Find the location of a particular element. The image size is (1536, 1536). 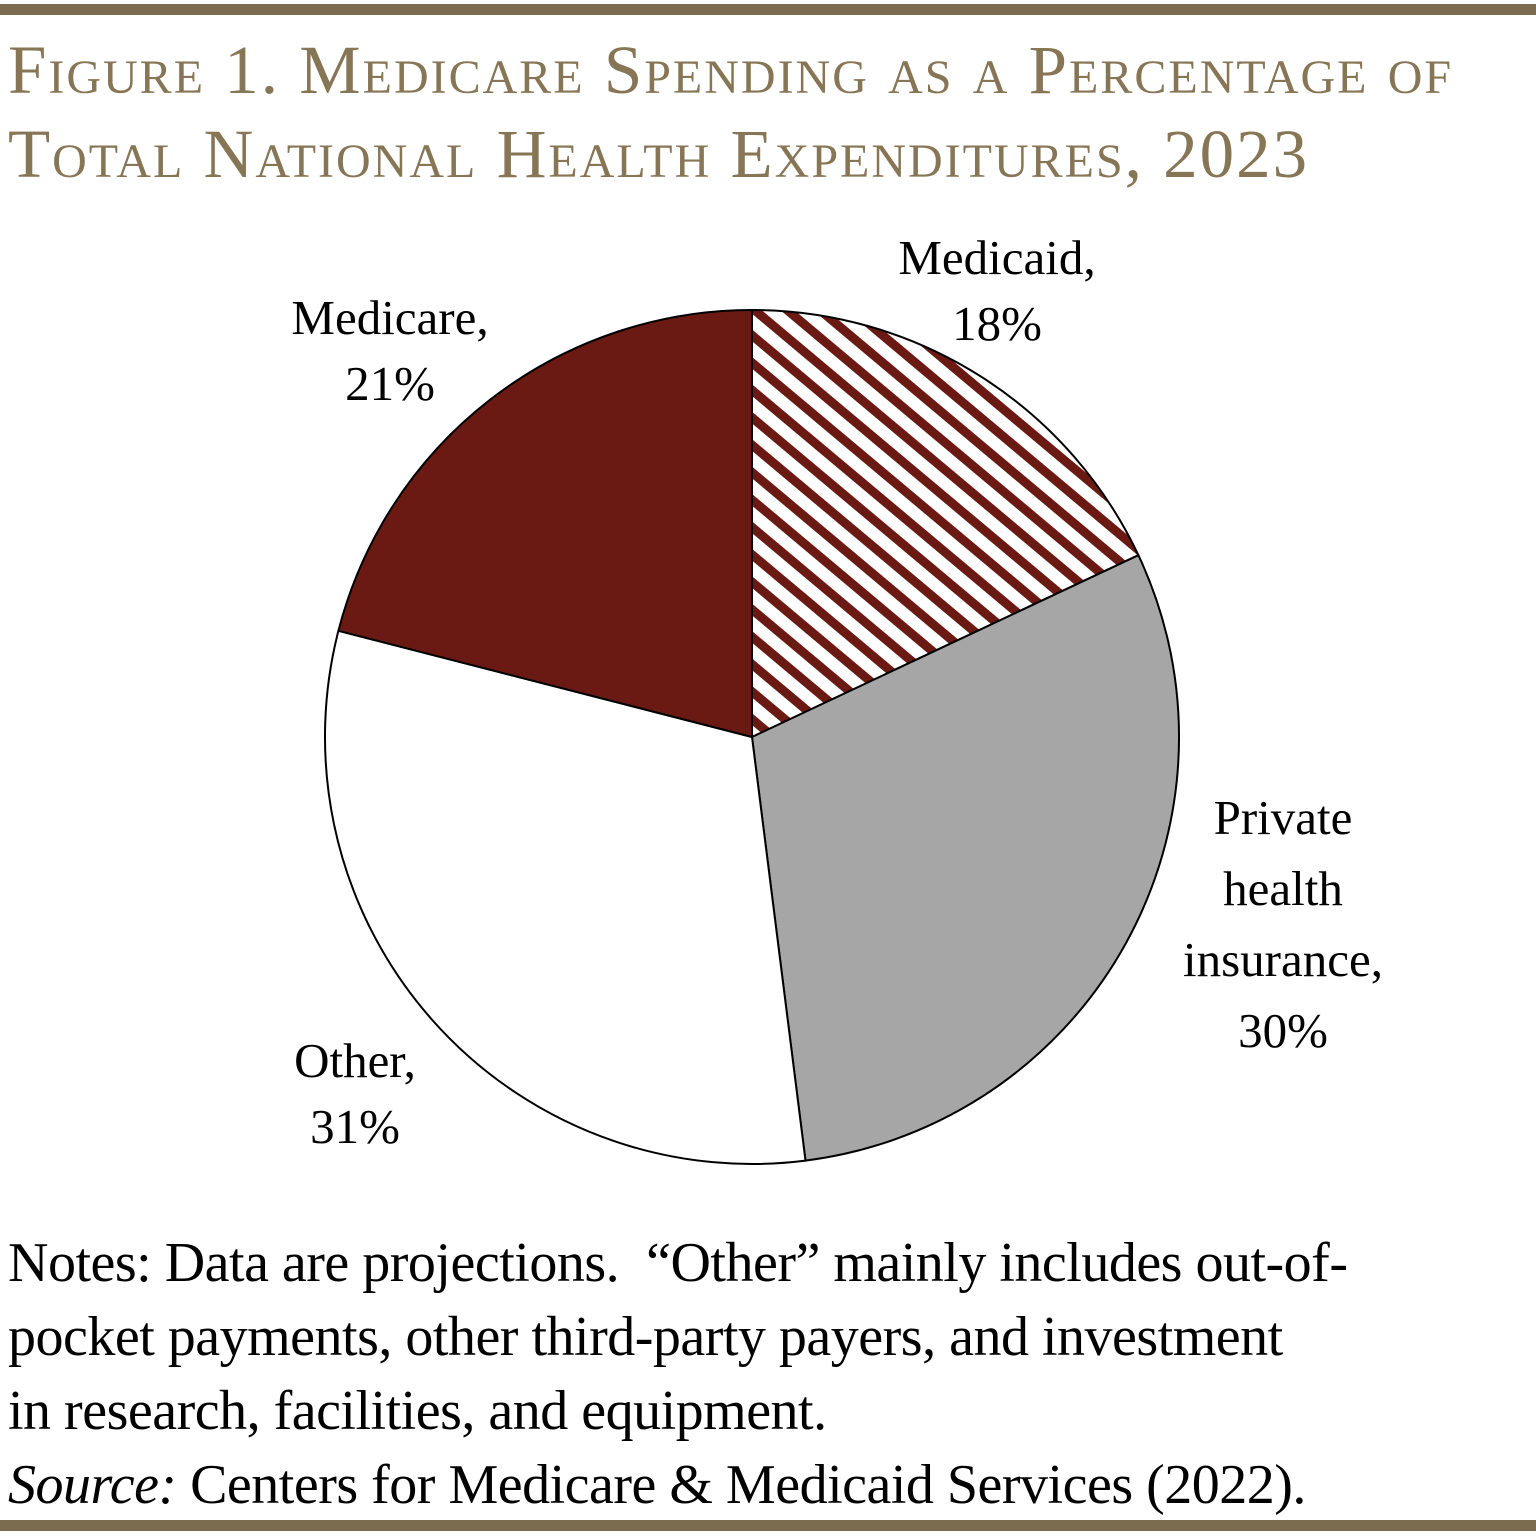

top-horizontal-rule is located at coordinates (768, 9).